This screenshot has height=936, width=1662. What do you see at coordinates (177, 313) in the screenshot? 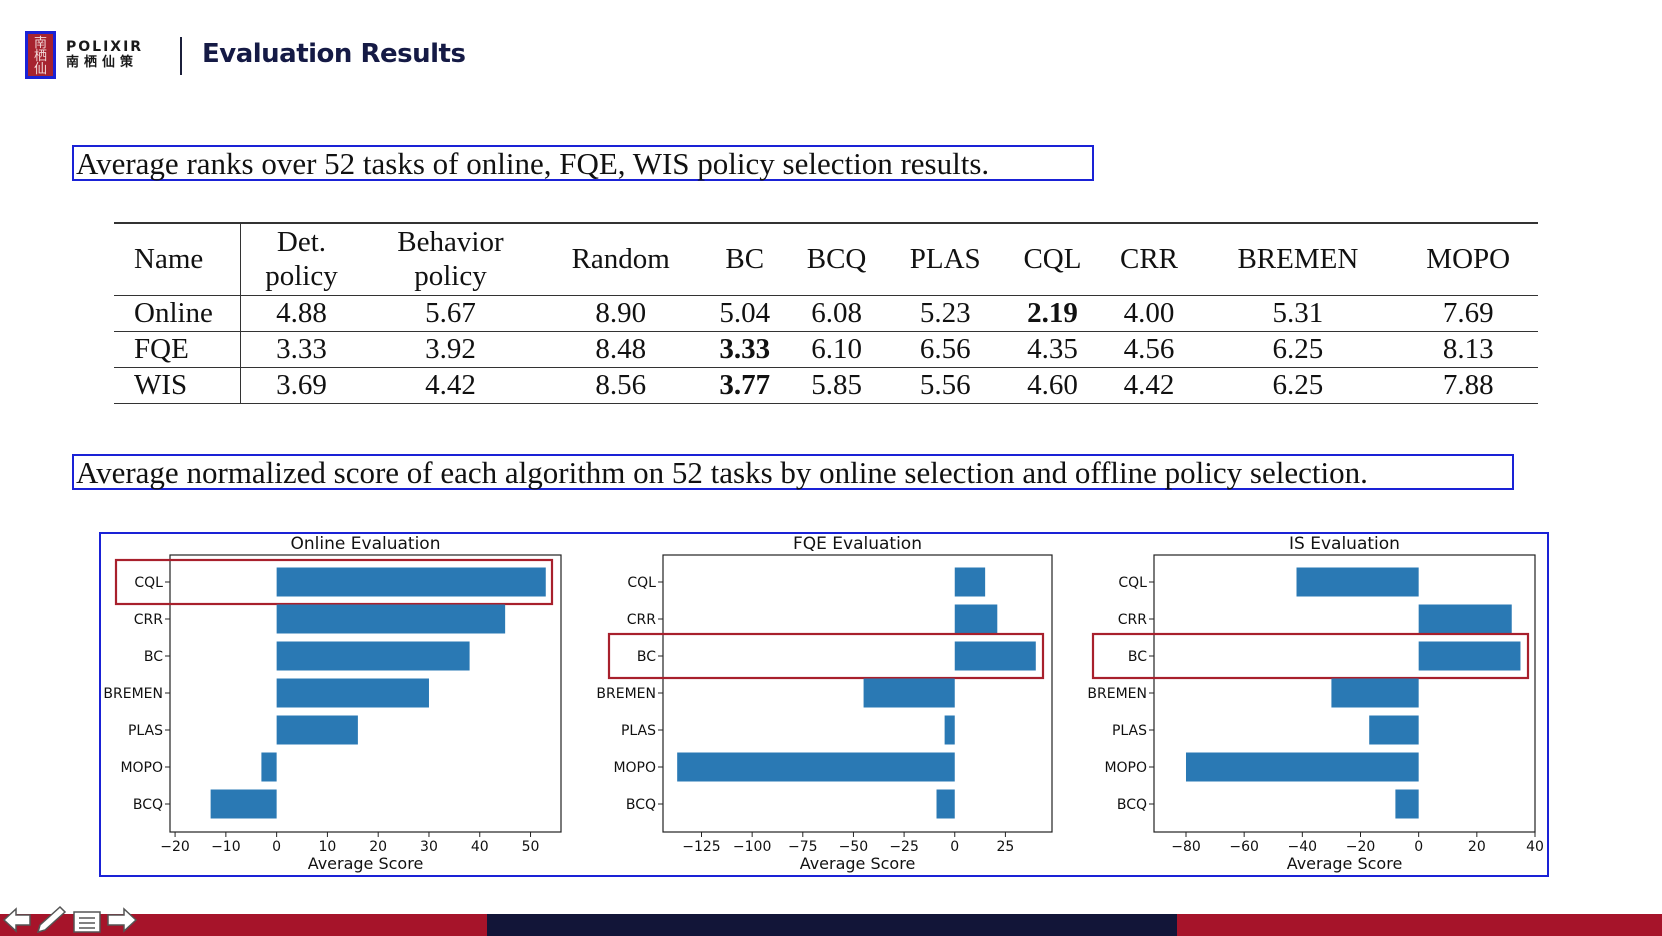
I see `row-name: Online` at bounding box center [177, 313].